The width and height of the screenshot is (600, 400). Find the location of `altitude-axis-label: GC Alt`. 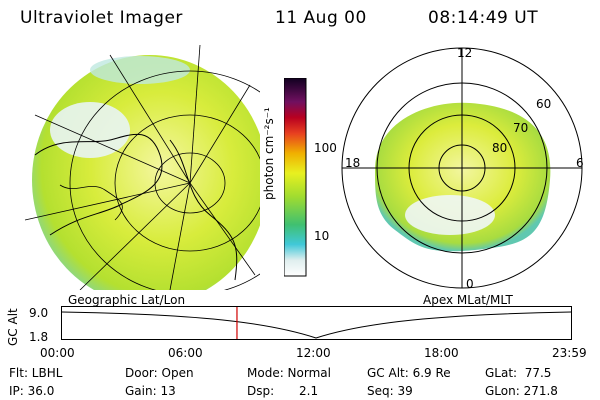

altitude-axis-label: GC Alt is located at coordinates (13, 327).